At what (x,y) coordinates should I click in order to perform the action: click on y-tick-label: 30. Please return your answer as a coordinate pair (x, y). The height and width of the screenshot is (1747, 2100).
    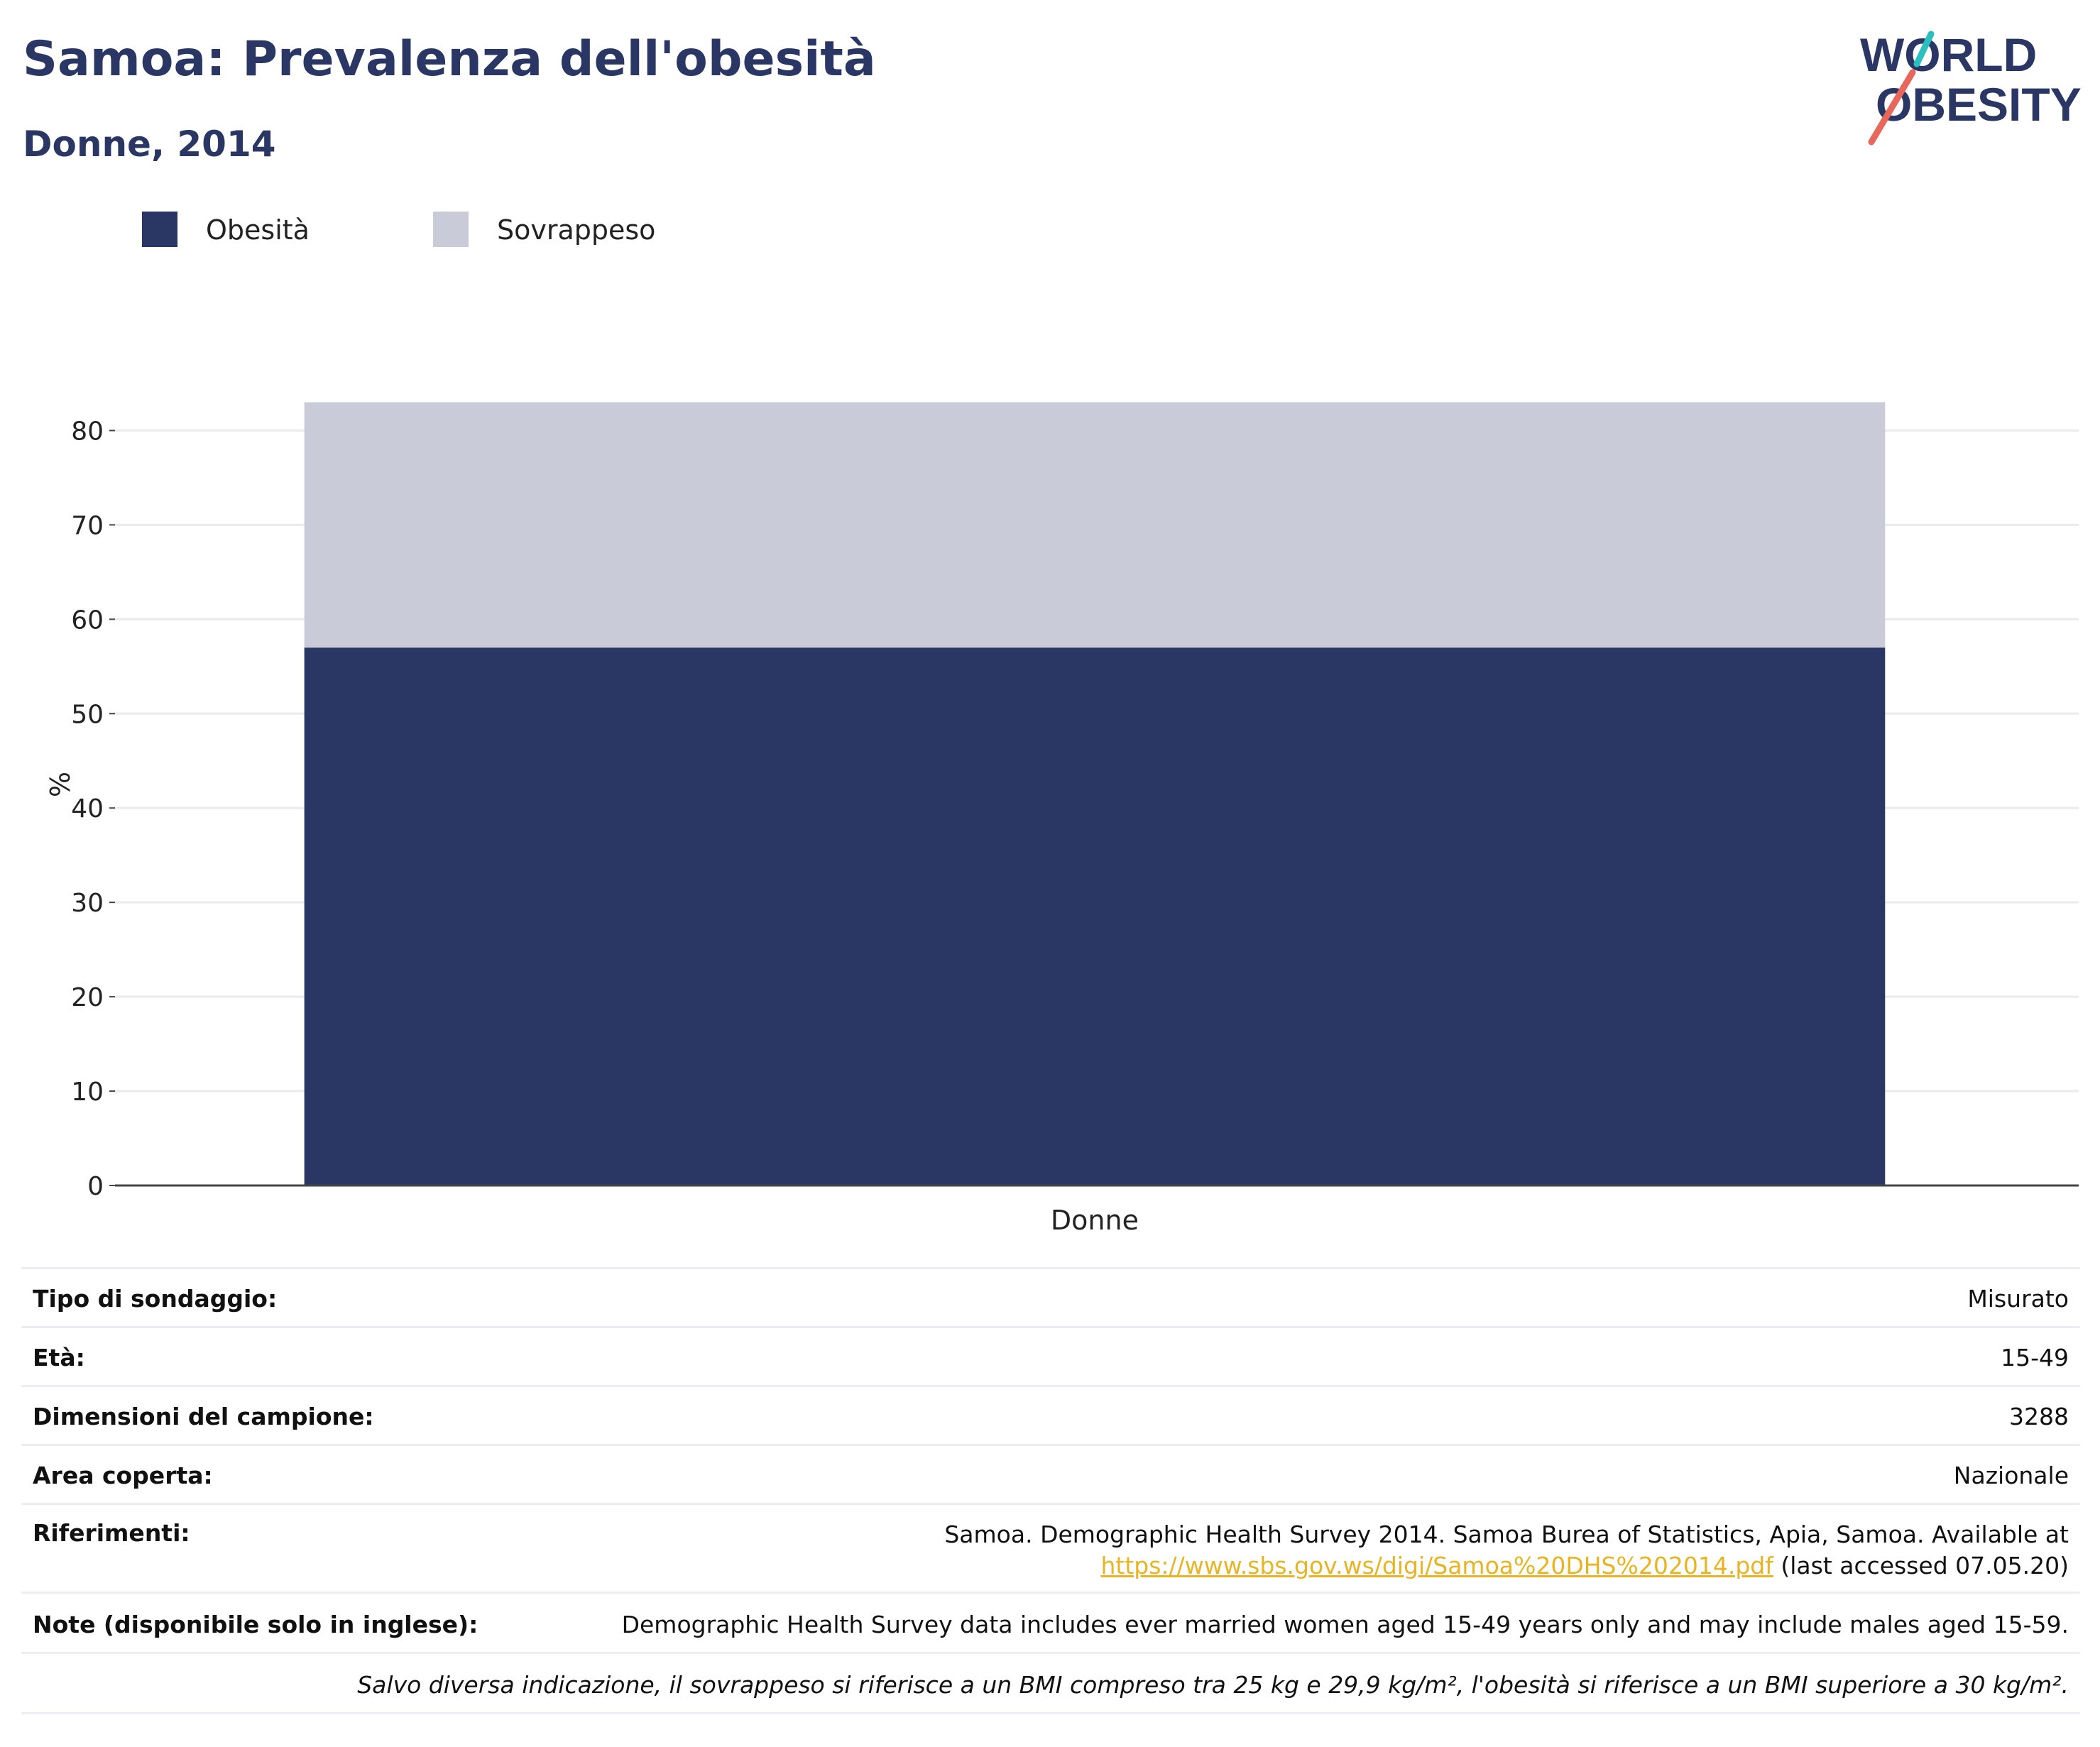
    Looking at the image, I should click on (87, 903).